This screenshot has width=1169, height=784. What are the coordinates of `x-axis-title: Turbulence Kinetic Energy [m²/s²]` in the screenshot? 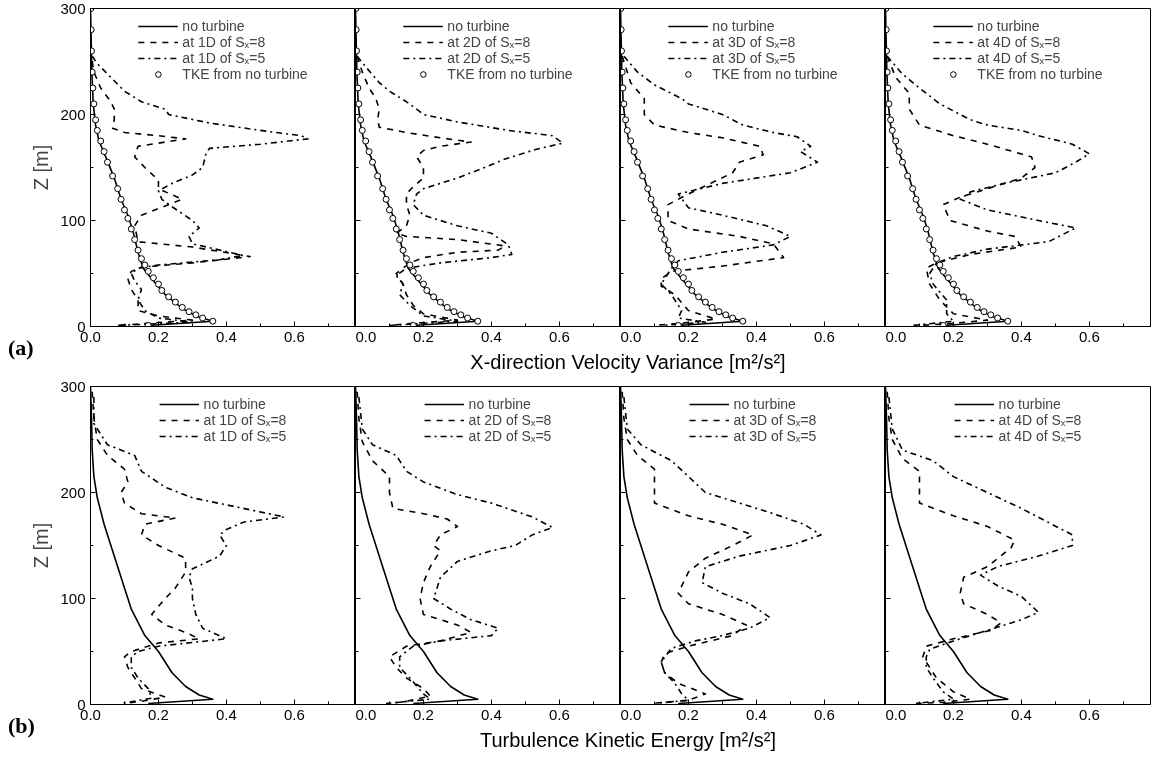 It's located at (627, 740).